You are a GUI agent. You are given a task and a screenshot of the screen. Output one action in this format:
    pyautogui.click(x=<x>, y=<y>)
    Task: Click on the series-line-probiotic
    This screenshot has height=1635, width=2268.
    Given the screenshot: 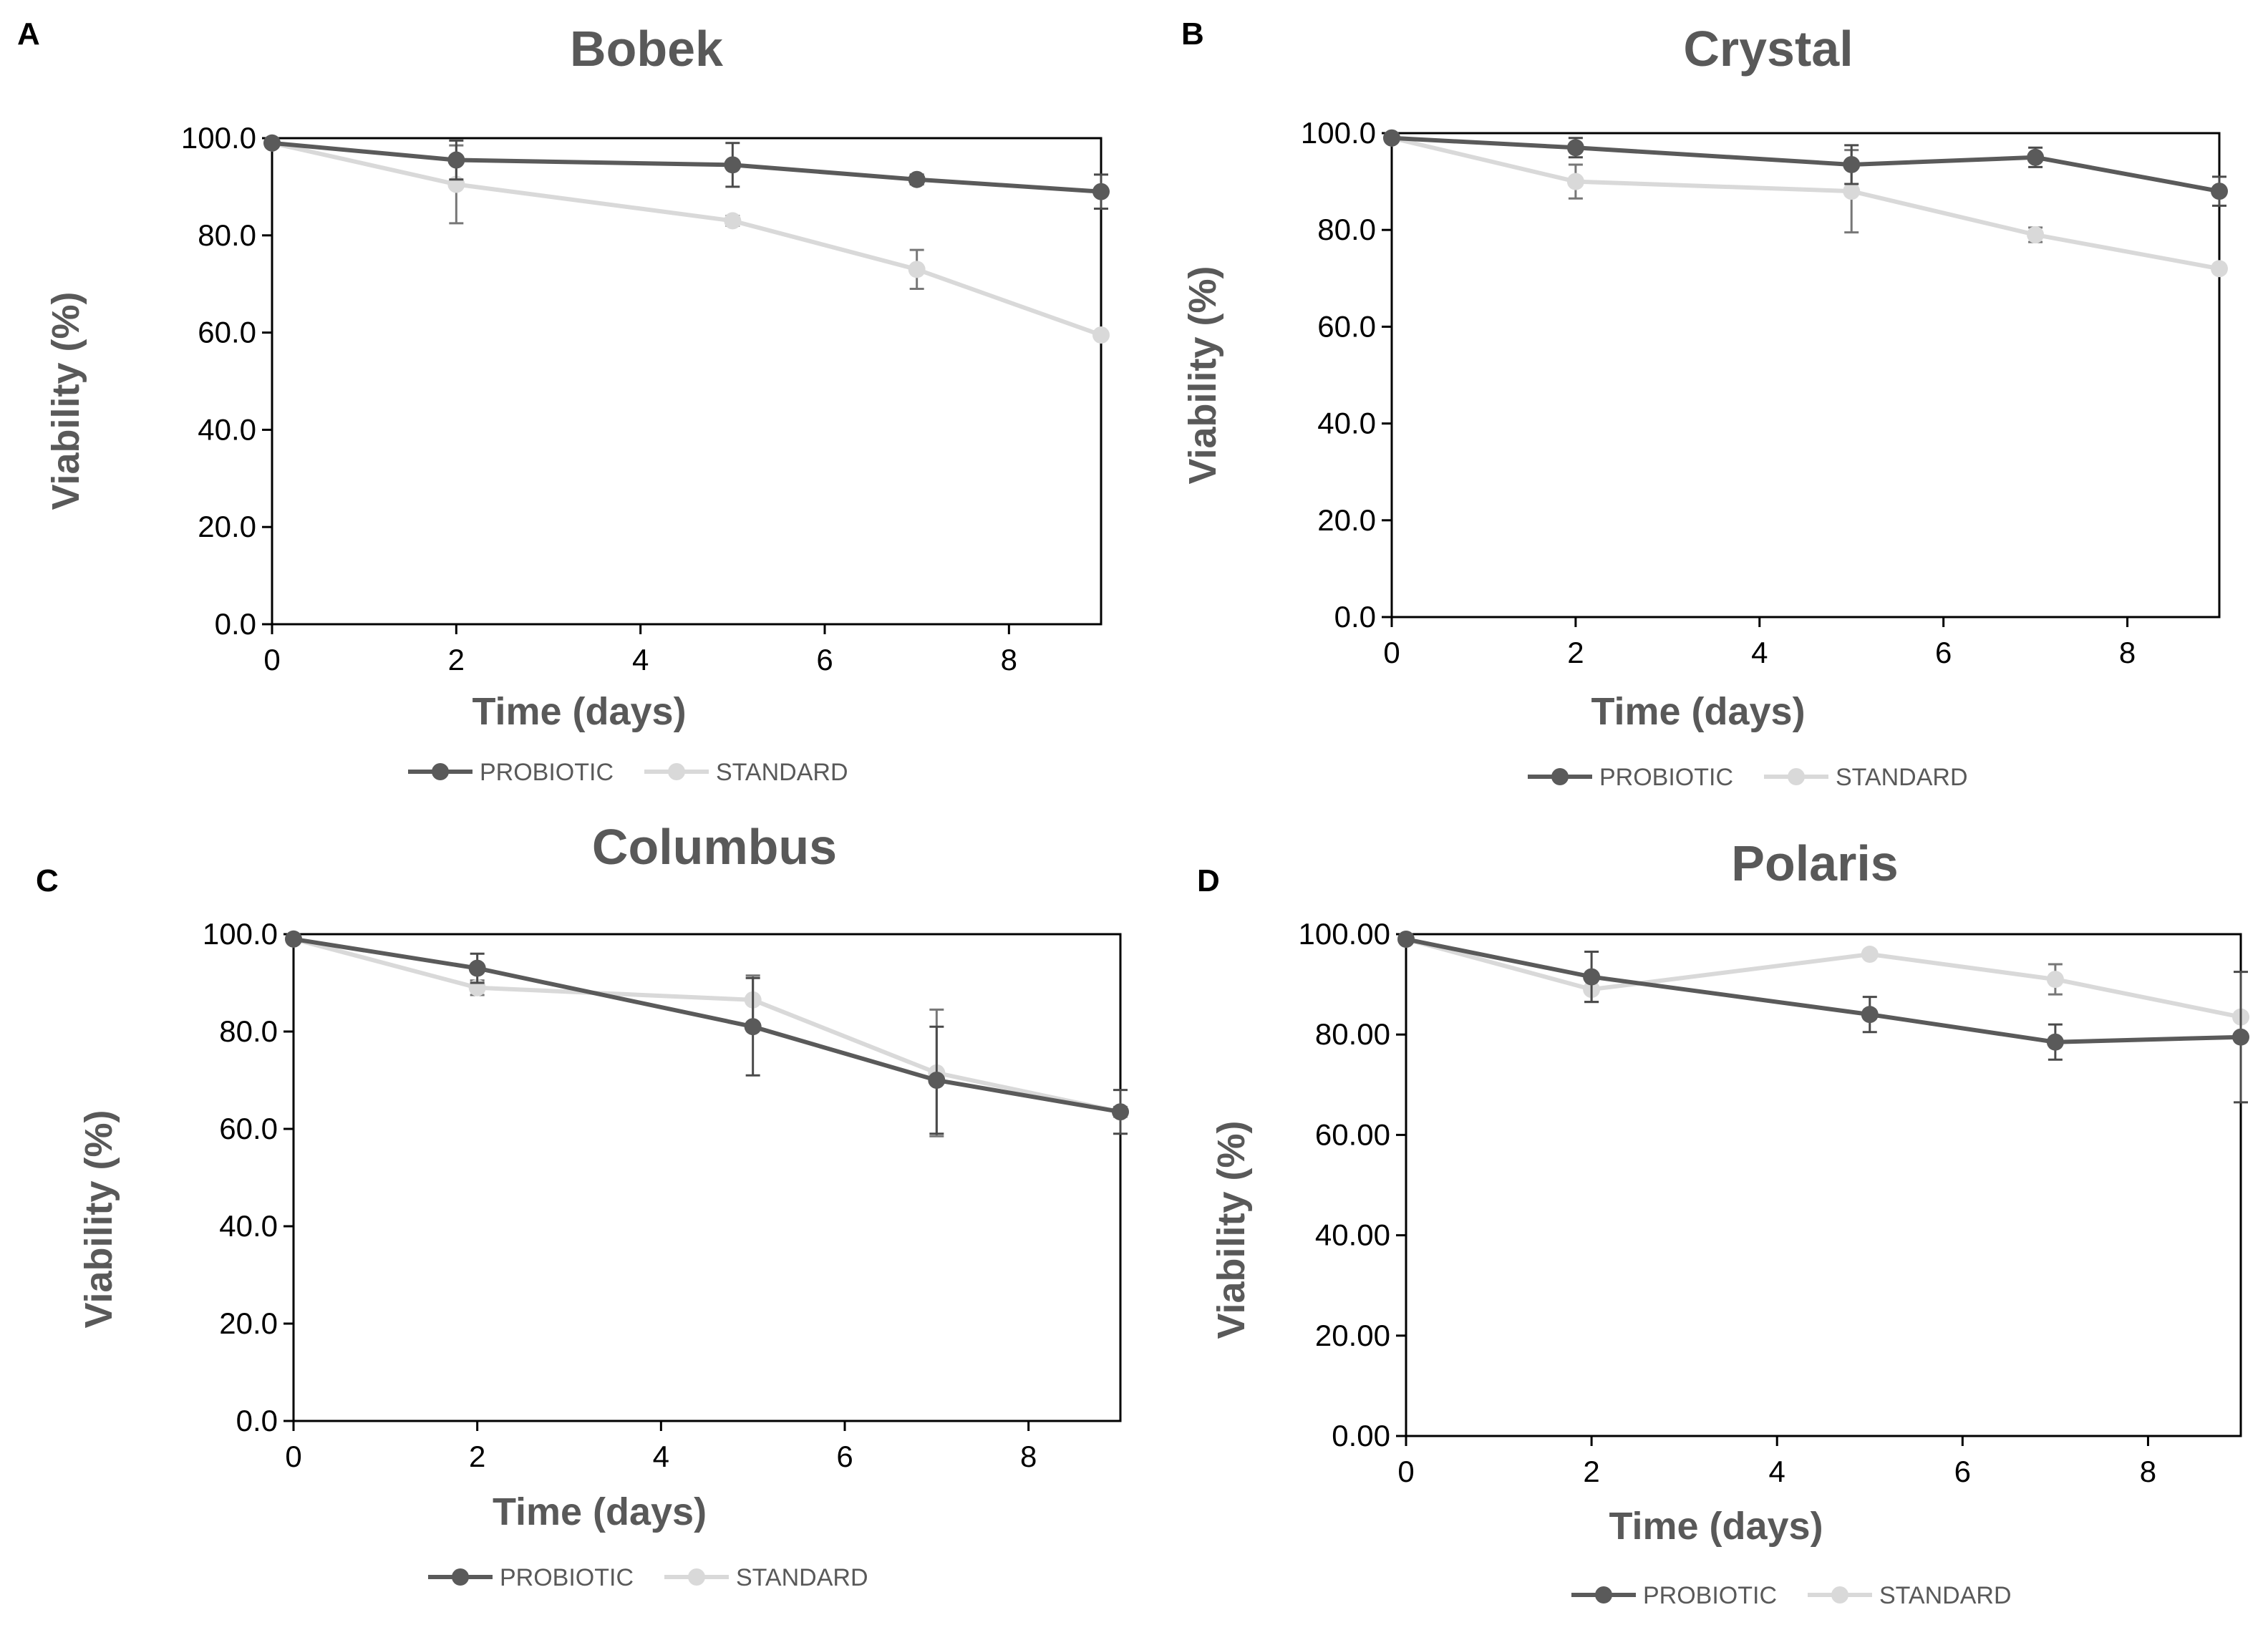 What is the action you would take?
    pyautogui.click(x=1805, y=164)
    